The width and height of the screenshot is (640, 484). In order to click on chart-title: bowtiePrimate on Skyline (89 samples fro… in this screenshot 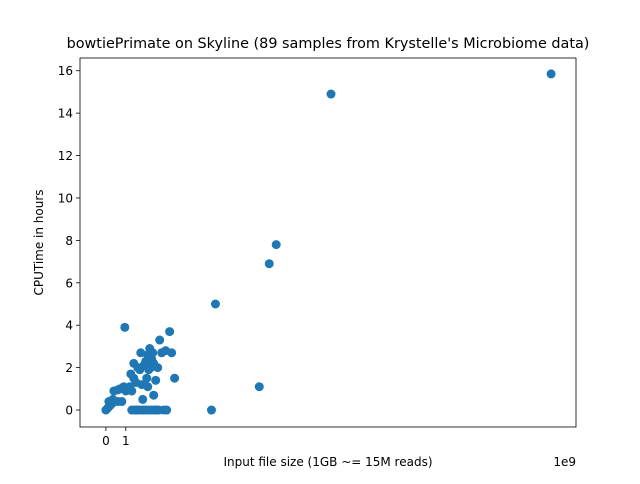, I will do `click(328, 44)`.